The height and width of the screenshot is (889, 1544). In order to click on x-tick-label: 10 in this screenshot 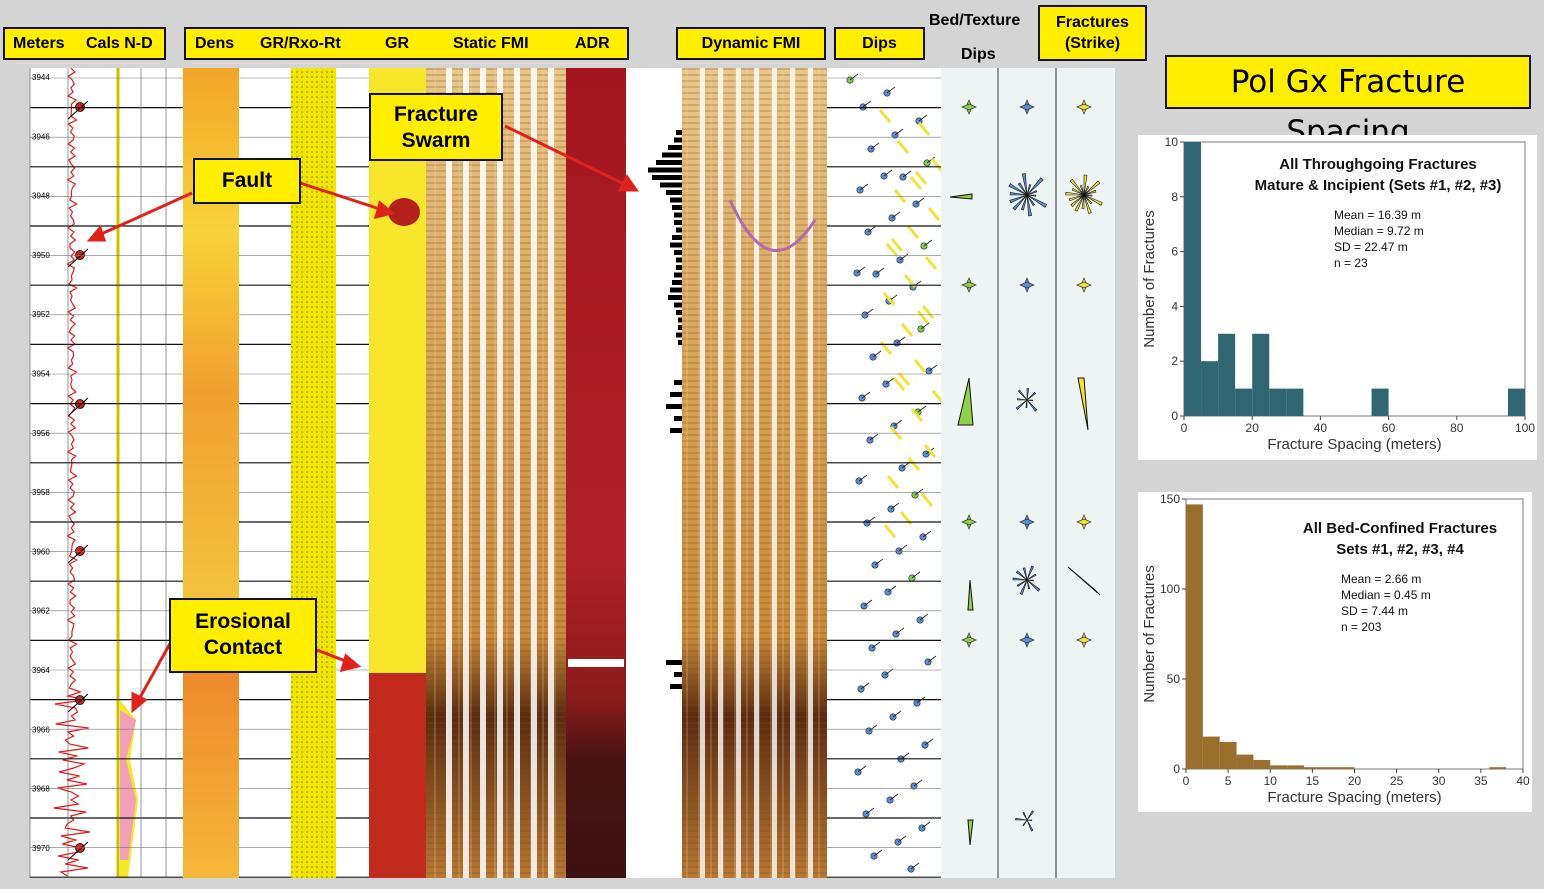, I will do `click(1271, 781)`.